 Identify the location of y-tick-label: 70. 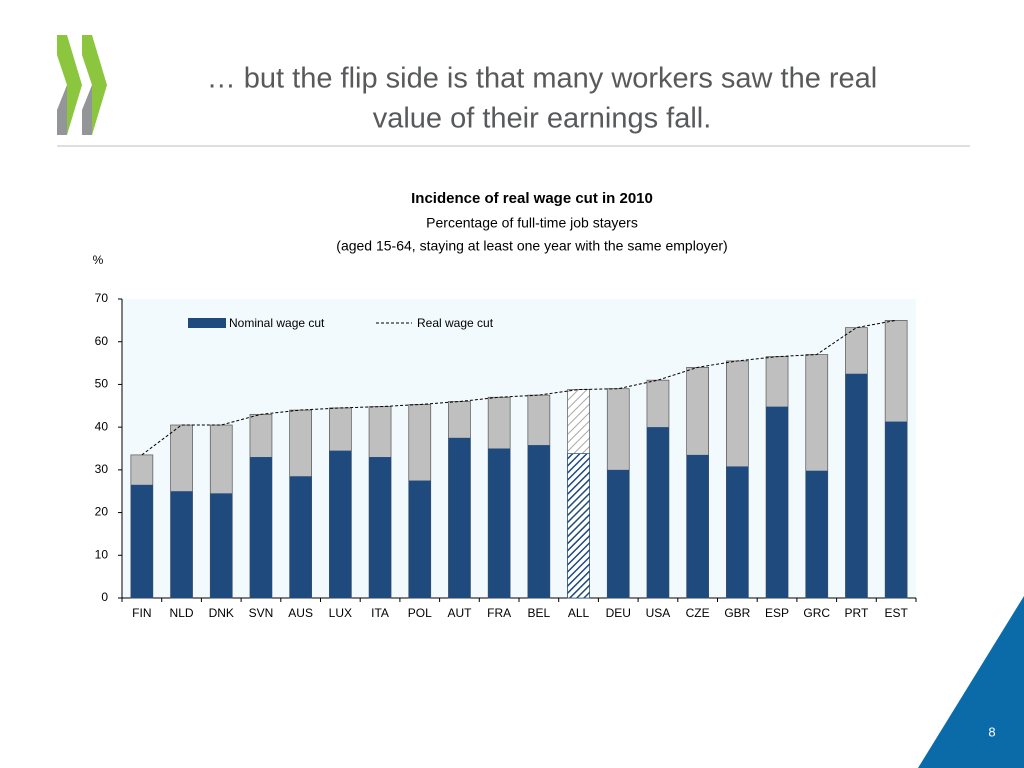
(102, 298).